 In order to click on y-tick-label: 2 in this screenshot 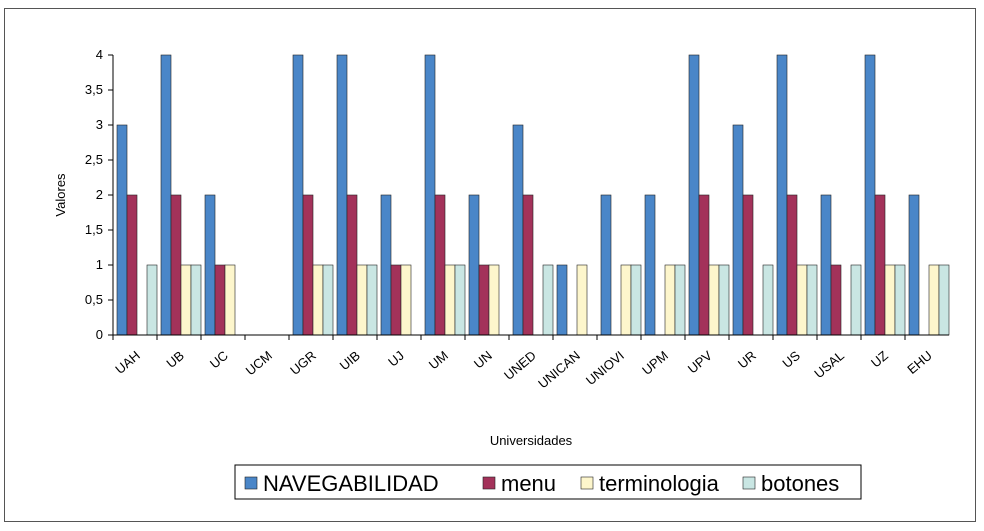, I will do `click(99, 194)`.